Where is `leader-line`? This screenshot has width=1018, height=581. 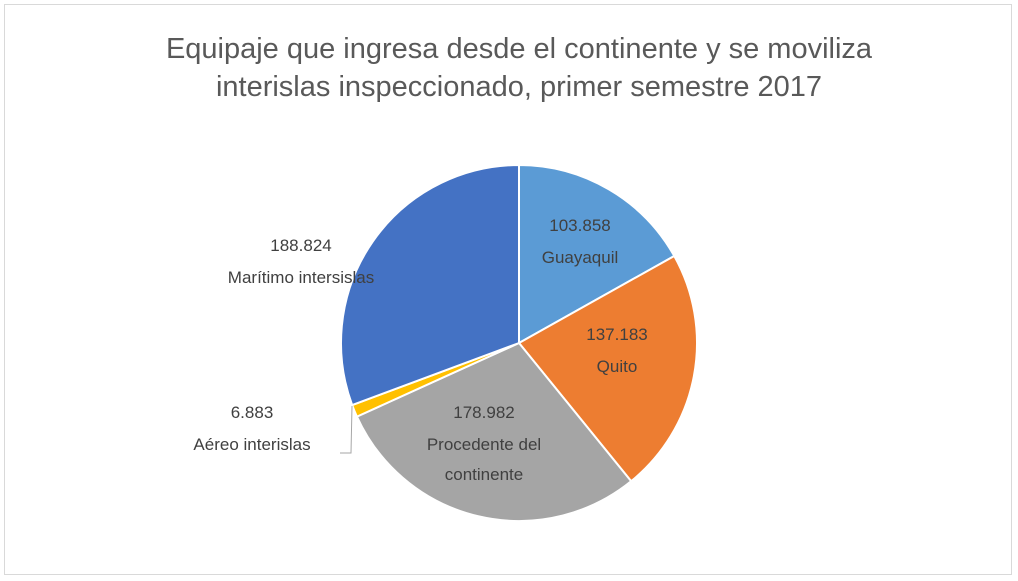
leader-line is located at coordinates (346, 429).